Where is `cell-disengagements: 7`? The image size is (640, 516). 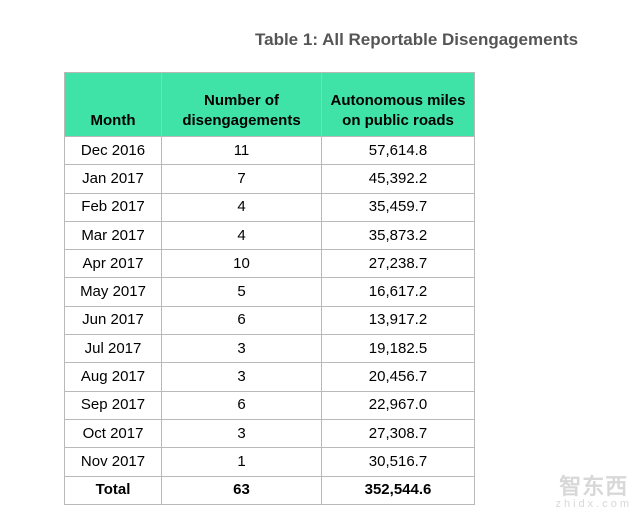 cell-disengagements: 7 is located at coordinates (241, 179).